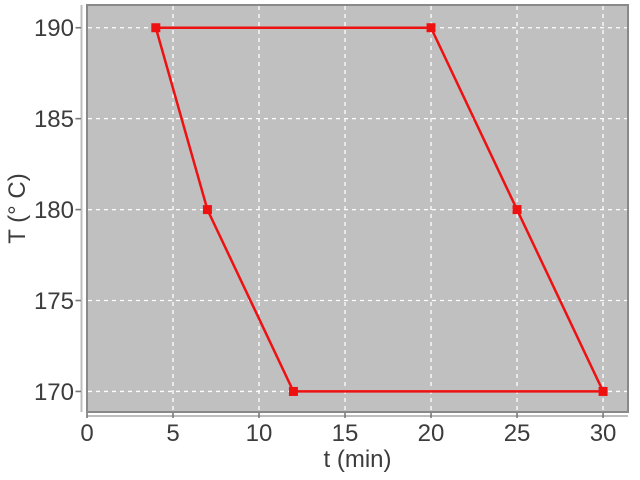  I want to click on x-tick-label: 5, so click(172, 433).